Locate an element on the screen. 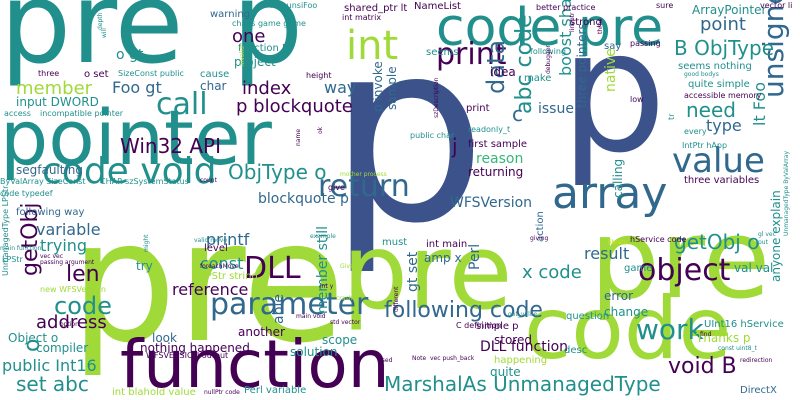  word-pre-right: pre is located at coordinates (680, 259).